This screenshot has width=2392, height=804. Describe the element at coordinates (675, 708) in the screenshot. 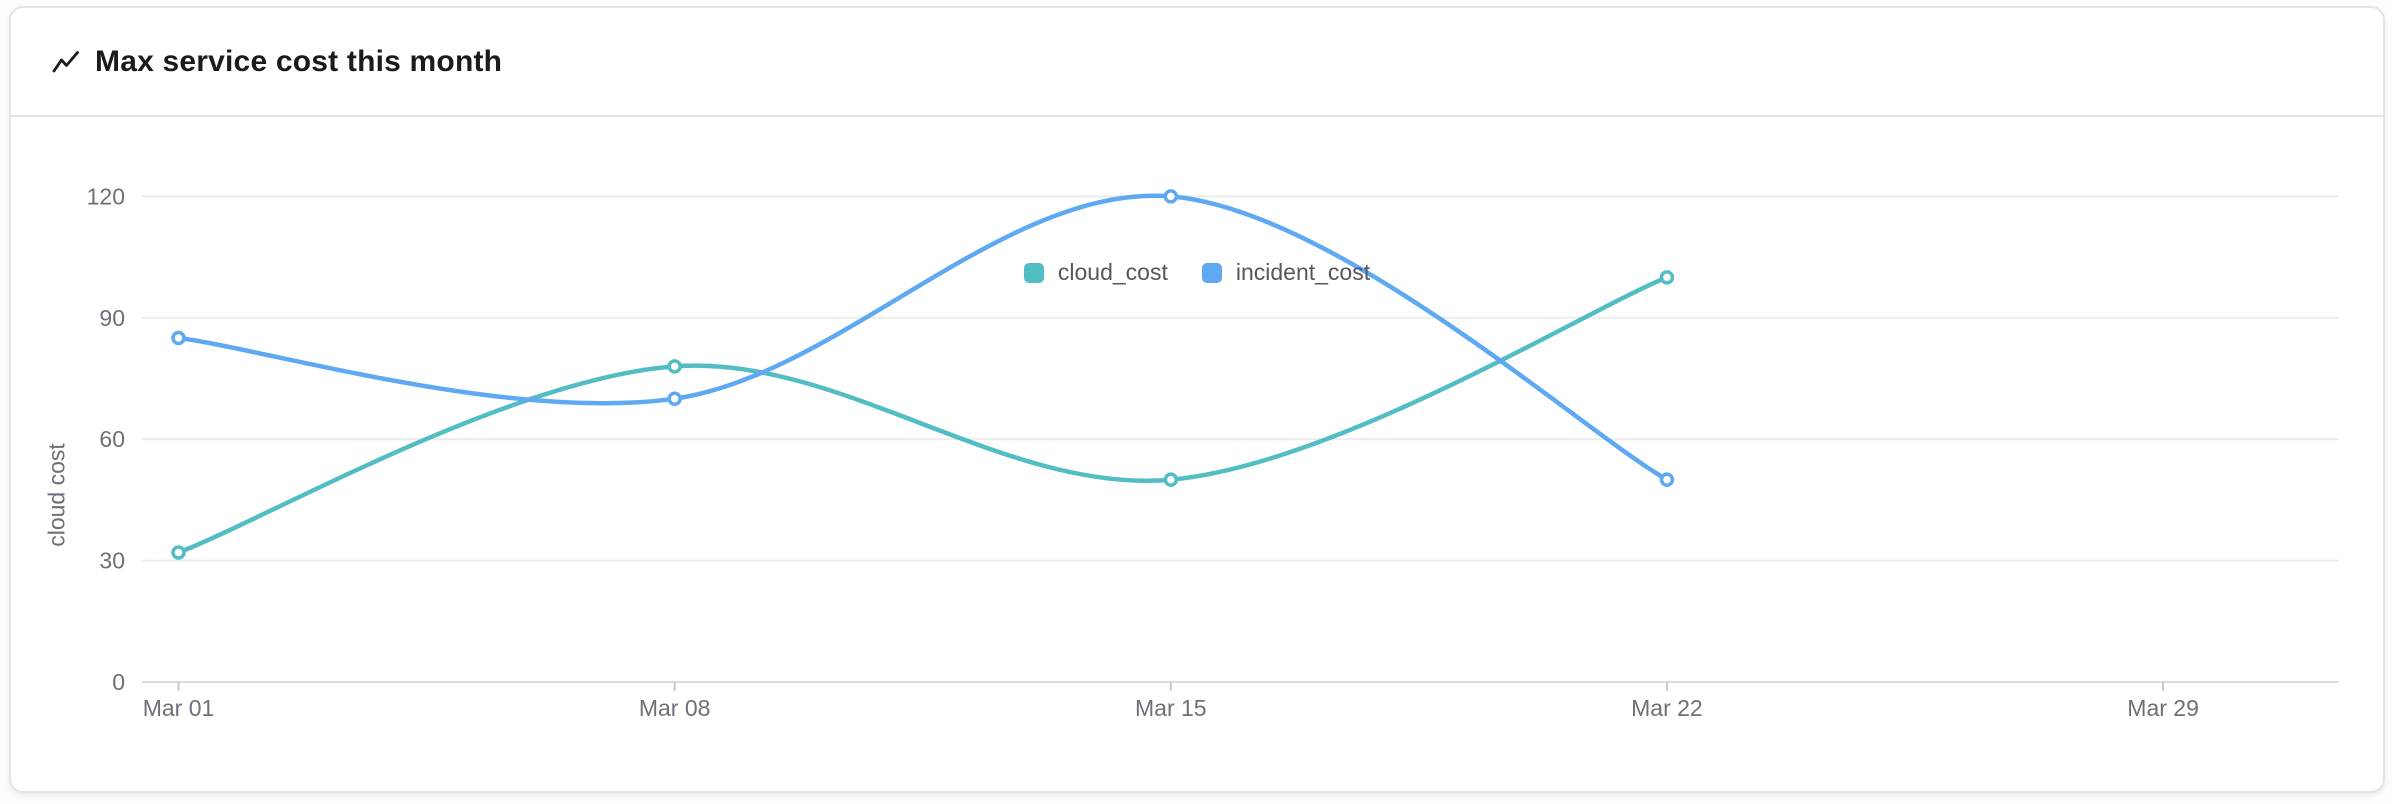

I see `x-tick-label: Mar 08` at that location.